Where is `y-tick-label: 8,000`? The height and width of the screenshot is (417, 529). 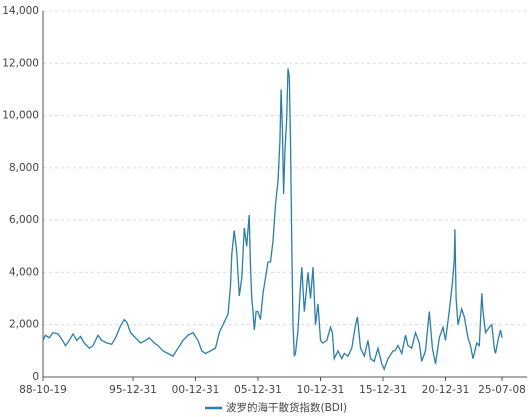
y-tick-label: 8,000 is located at coordinates (24, 168).